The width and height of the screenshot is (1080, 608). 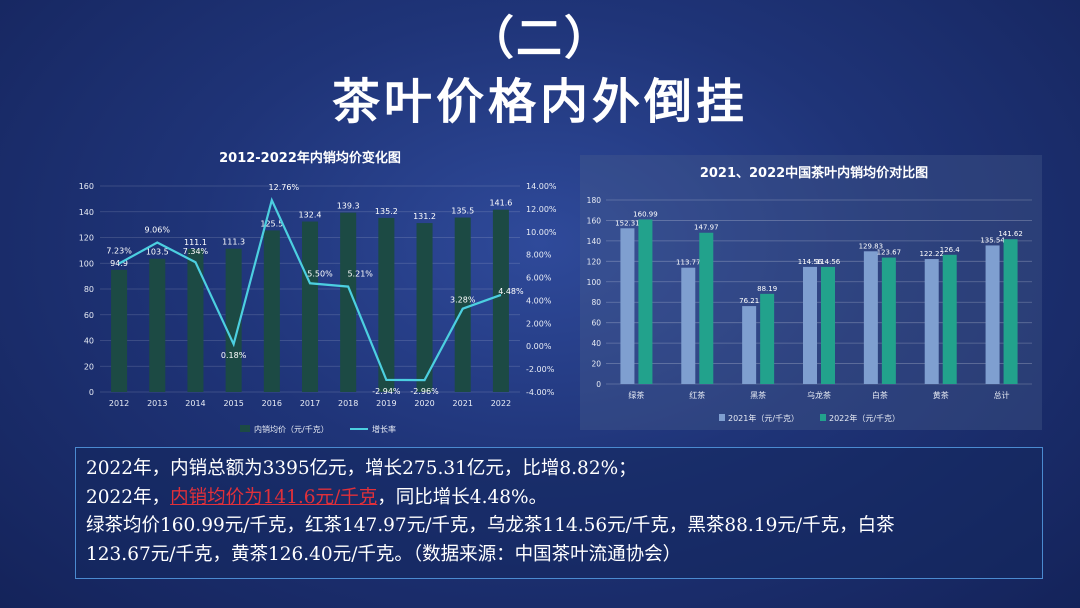 What do you see at coordinates (823, 417) in the screenshot?
I see `chart2-legend-swatch-2022` at bounding box center [823, 417].